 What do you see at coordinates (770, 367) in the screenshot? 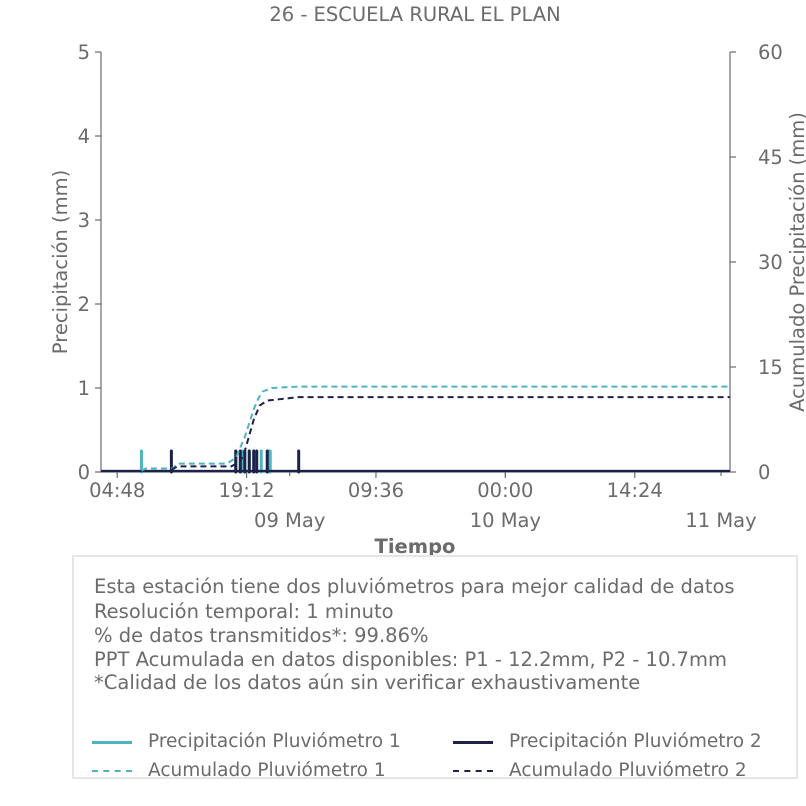
I see `y2-tick-label: 15` at bounding box center [770, 367].